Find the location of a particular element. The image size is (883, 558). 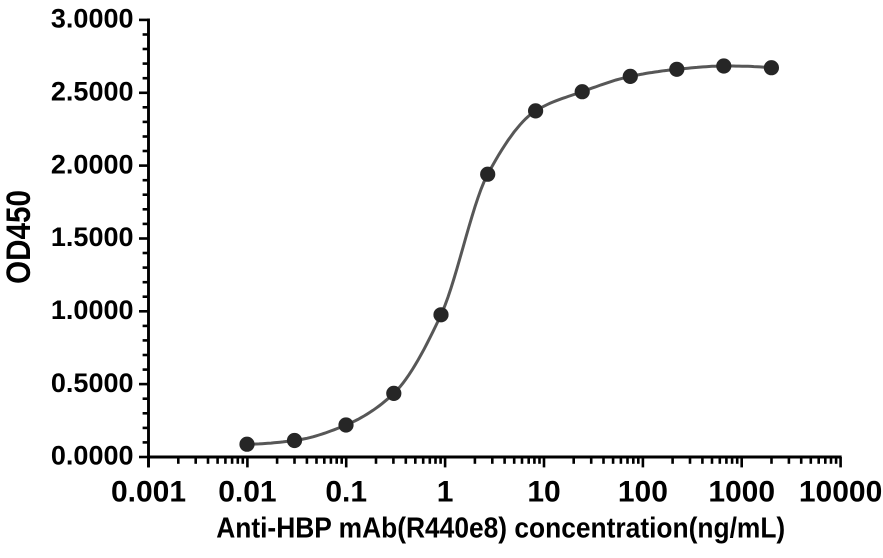

svg-text: OD450 is located at coordinates (19, 237).